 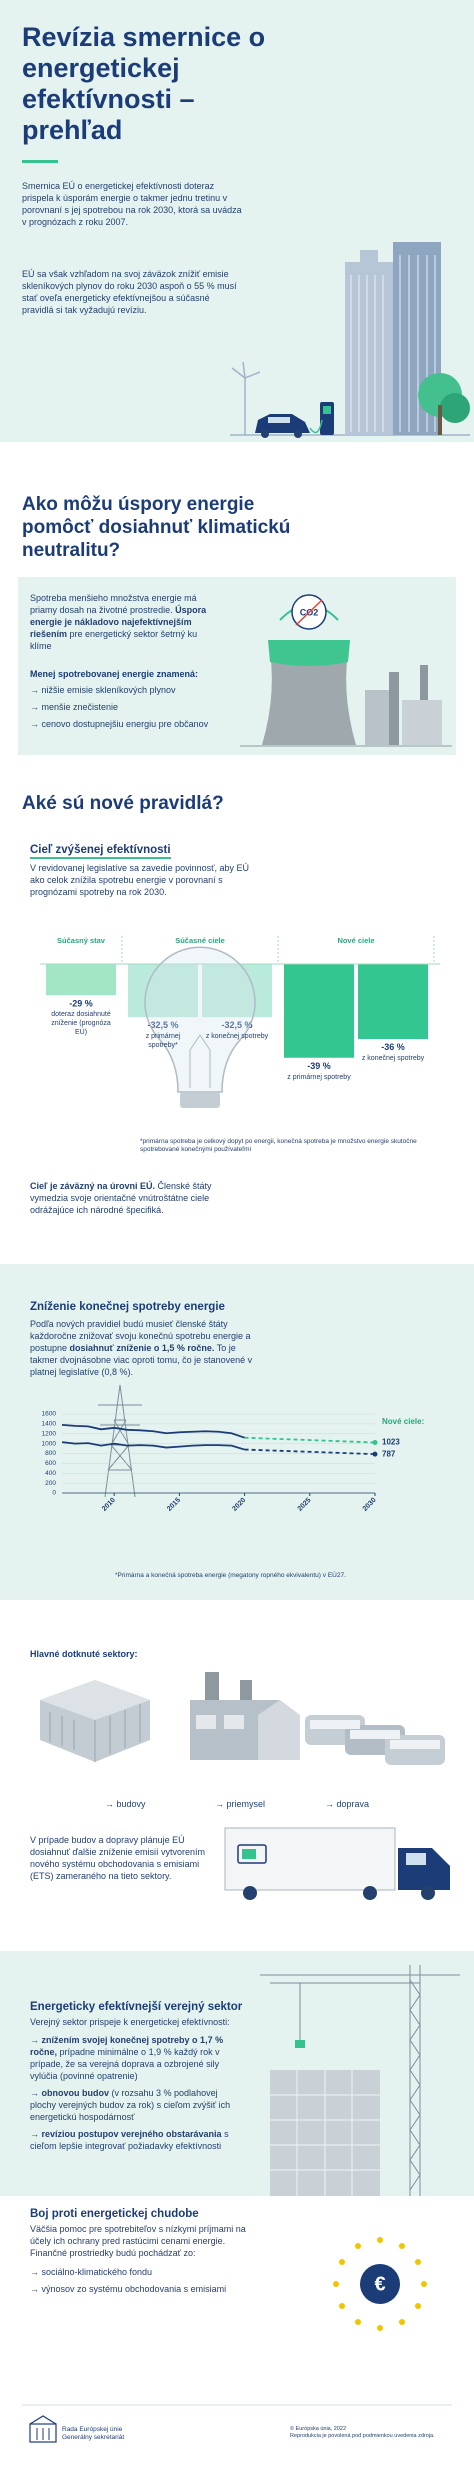 What do you see at coordinates (200, 940) in the screenshot?
I see `group-label: Súčasné ciele` at bounding box center [200, 940].